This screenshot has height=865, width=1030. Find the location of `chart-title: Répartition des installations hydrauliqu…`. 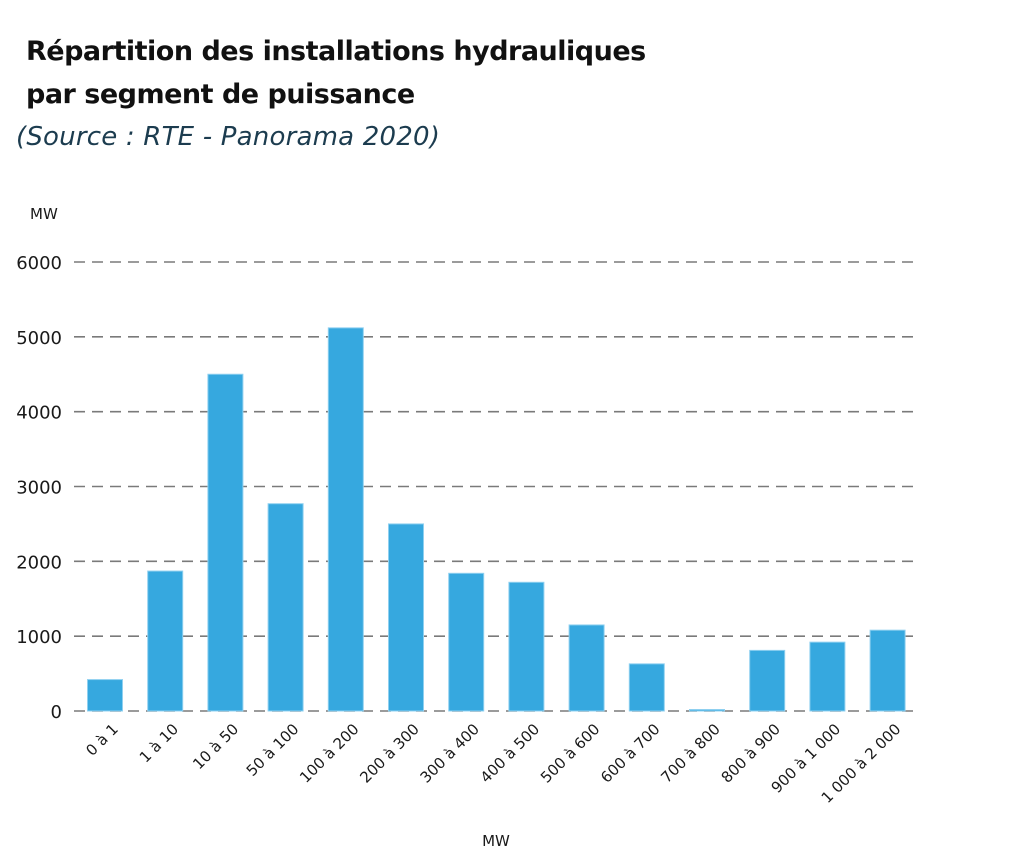

chart-title: Répartition des installations hydrauliqu… is located at coordinates (336, 73).